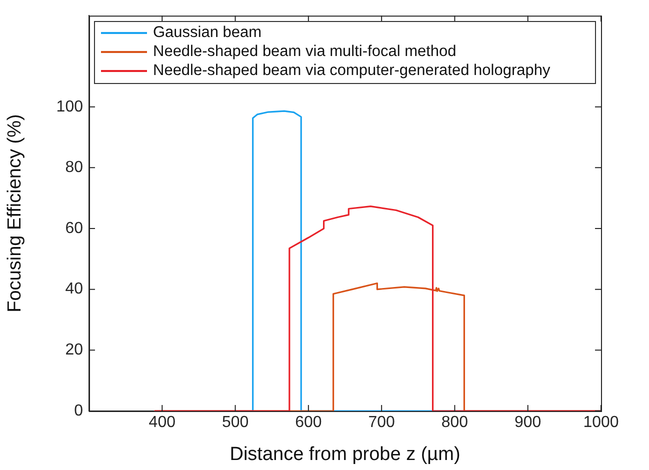 Image resolution: width=649 pixels, height=470 pixels. Describe the element at coordinates (74, 350) in the screenshot. I see `y-tick-label: 20` at that location.